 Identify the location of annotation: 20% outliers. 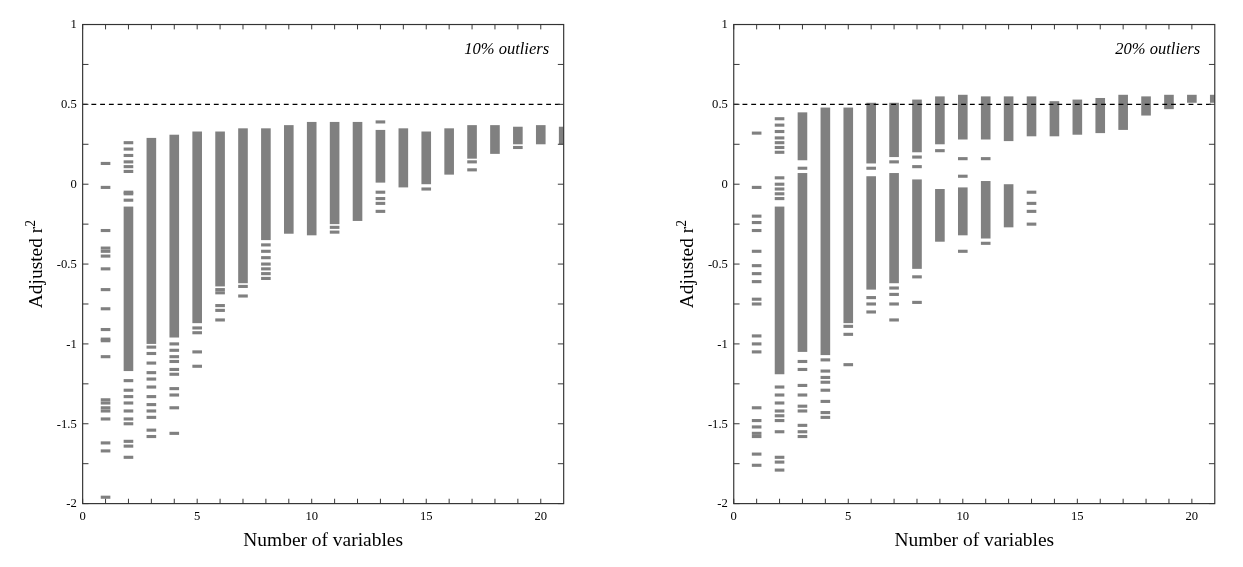
(1158, 48).